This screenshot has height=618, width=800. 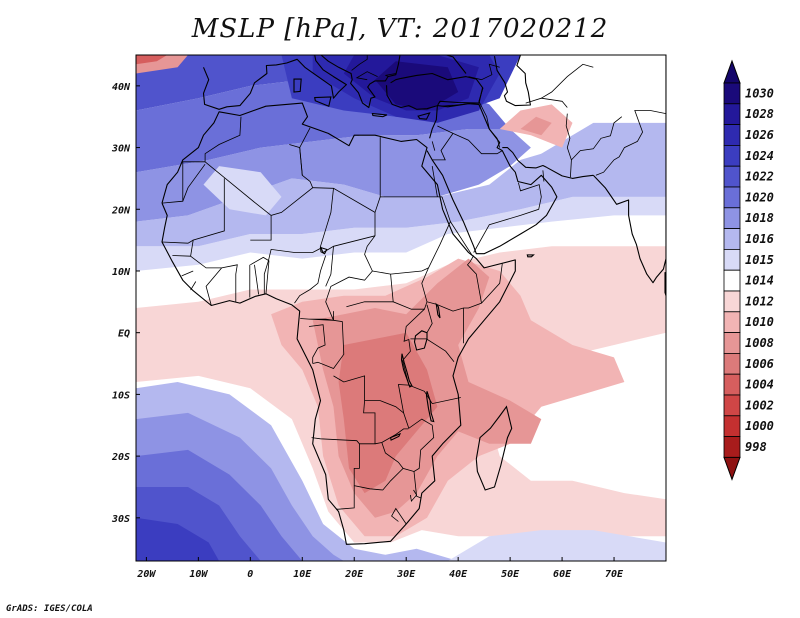 I want to click on colorbar-label: 1020, so click(x=759, y=197).